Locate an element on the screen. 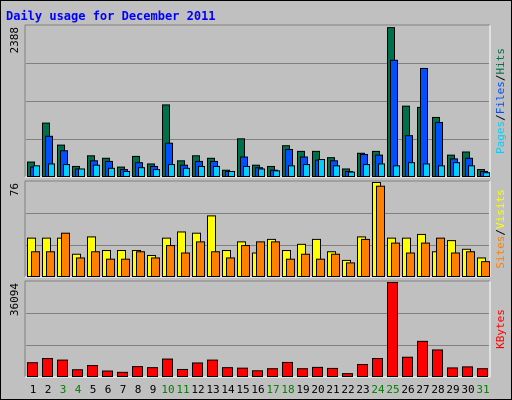 This screenshot has width=512, height=400. legend-visits-sites: Sites/Visits is located at coordinates (500, 229).